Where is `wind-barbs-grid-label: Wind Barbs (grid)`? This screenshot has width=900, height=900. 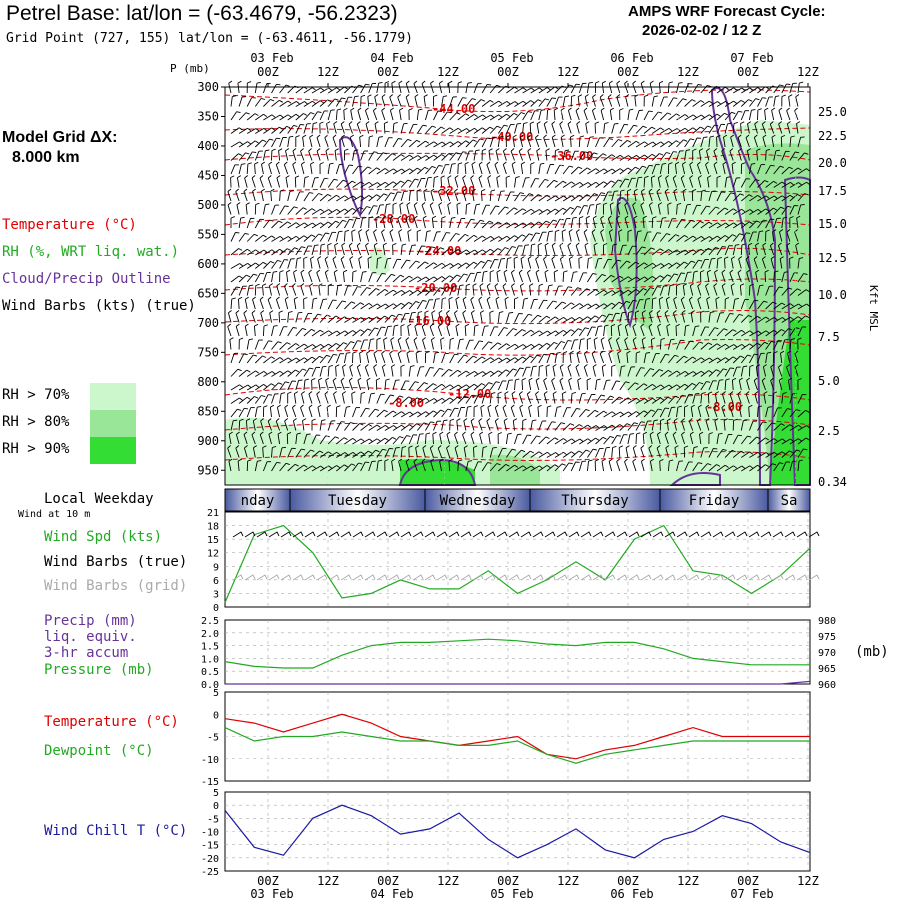
wind-barbs-grid-label: Wind Barbs (grid) is located at coordinates (116, 586).